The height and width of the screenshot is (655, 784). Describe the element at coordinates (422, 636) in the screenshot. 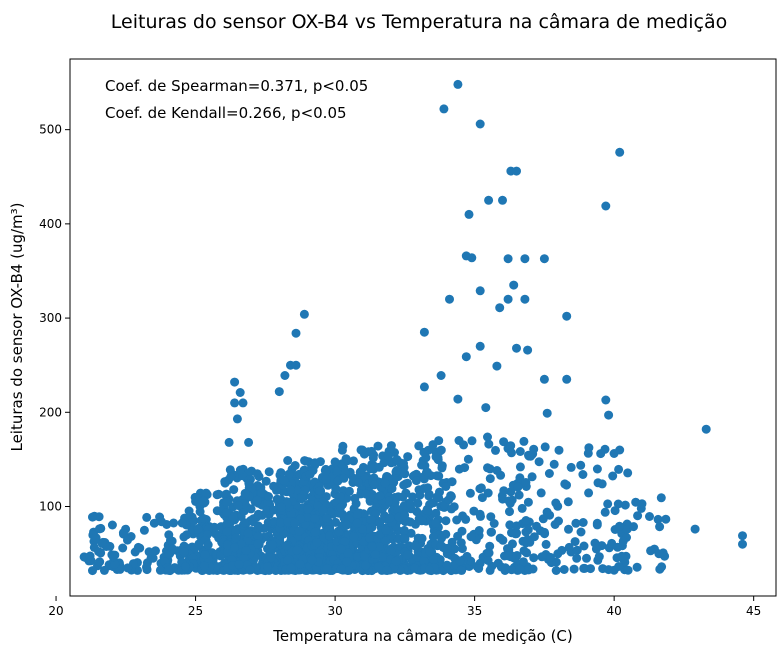

I see `x-axis-label: Temperatura na câmara de medição (C)` at that location.